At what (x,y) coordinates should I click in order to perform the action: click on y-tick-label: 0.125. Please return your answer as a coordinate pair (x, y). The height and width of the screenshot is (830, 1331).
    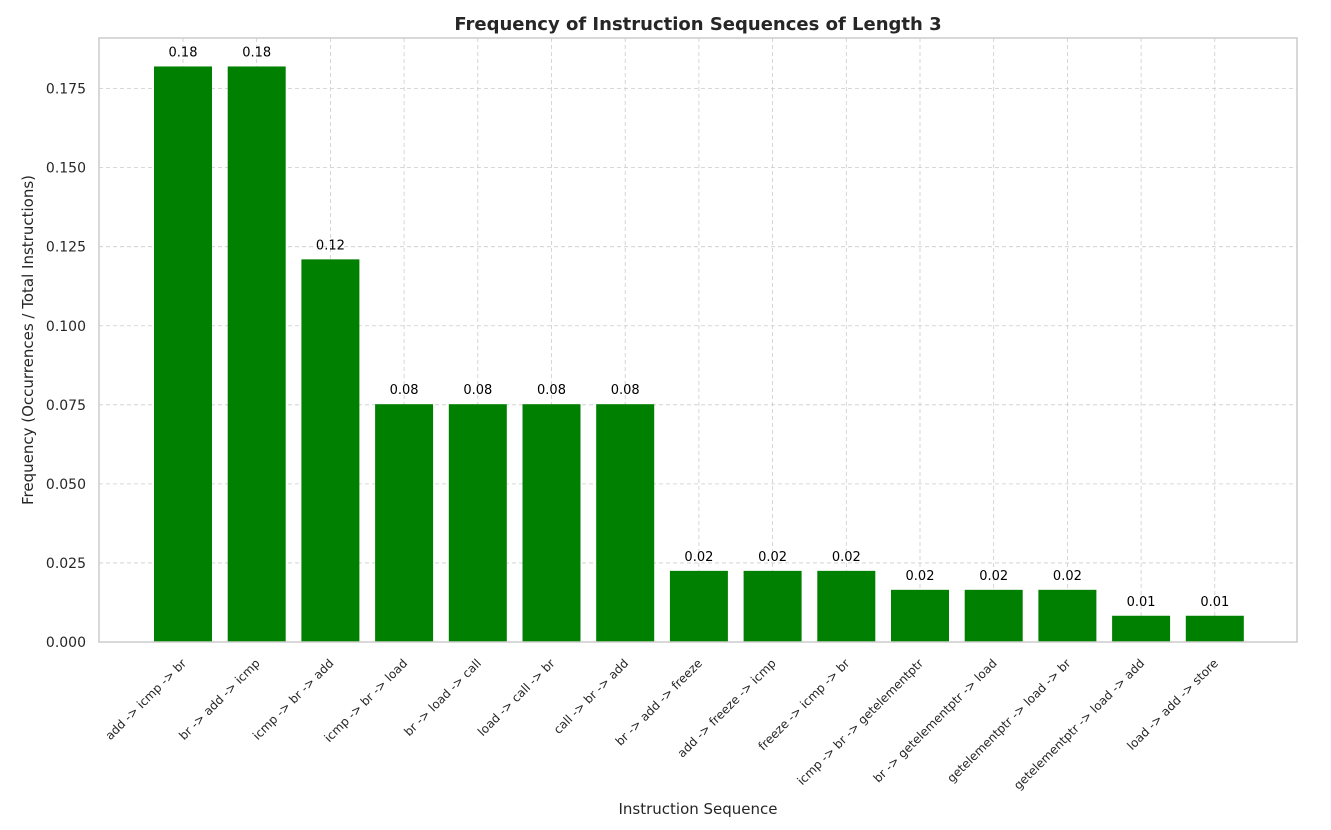
    Looking at the image, I should click on (66, 248).